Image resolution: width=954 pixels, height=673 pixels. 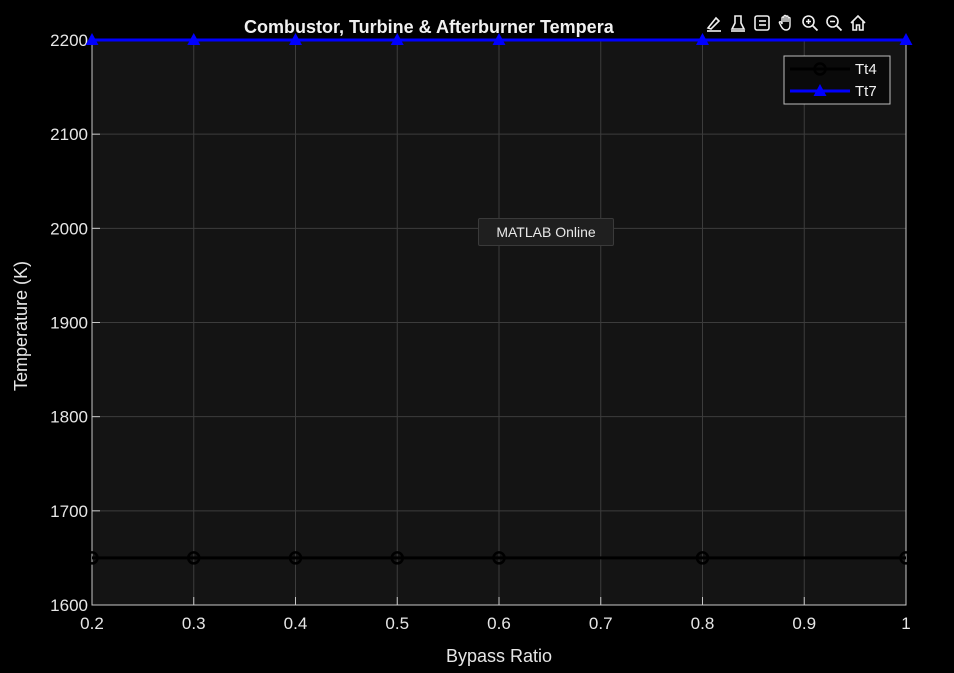 What do you see at coordinates (397, 623) in the screenshot?
I see `x-tick-label: 0.5` at bounding box center [397, 623].